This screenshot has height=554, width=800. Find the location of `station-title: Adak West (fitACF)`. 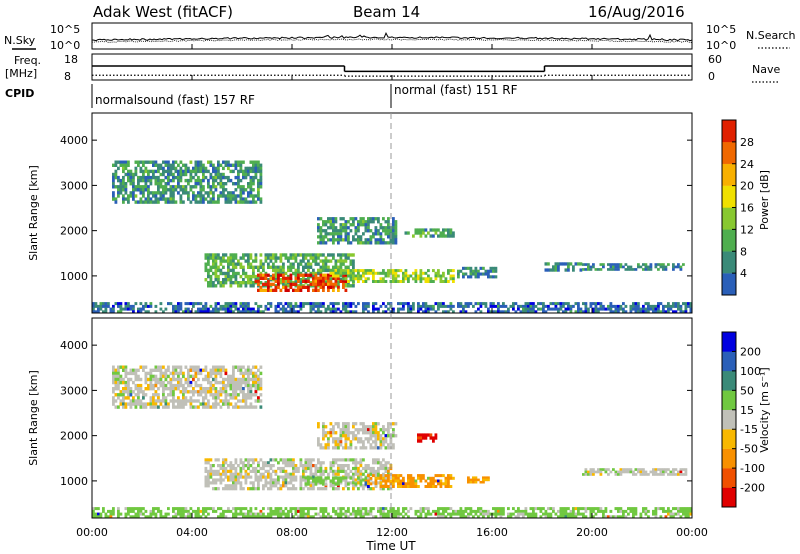

station-title: Adak West (fitACF) is located at coordinates (163, 12).